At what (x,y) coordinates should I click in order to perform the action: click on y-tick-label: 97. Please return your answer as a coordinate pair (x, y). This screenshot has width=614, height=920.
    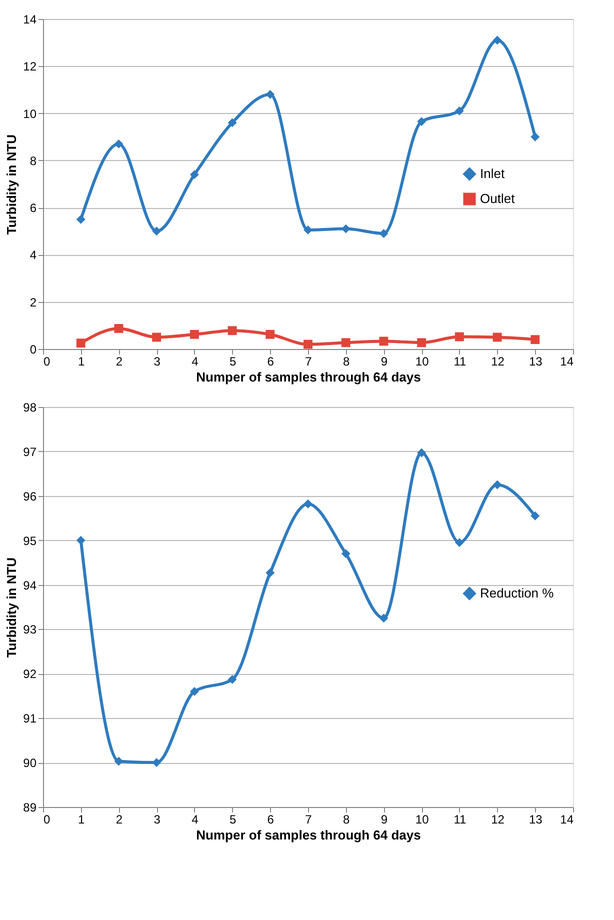
    Looking at the image, I should click on (30, 451).